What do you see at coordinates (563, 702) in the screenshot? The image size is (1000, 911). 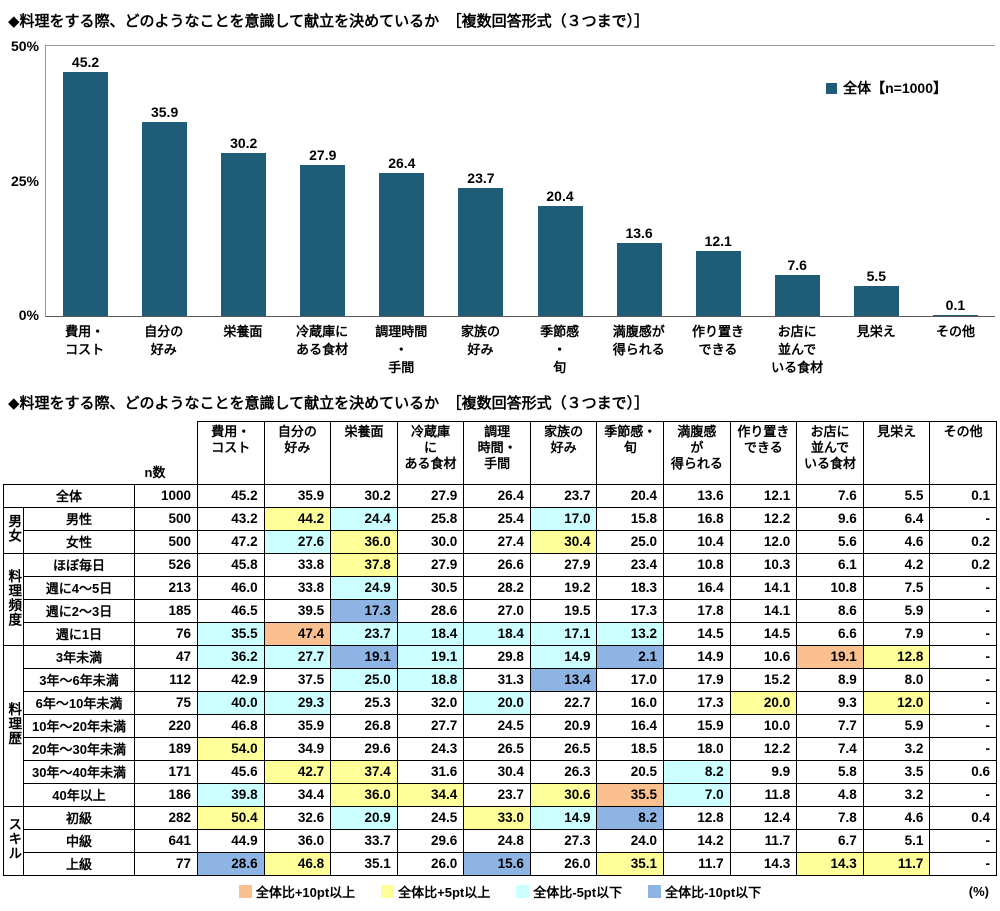 I see `value-cell: 22.7` at bounding box center [563, 702].